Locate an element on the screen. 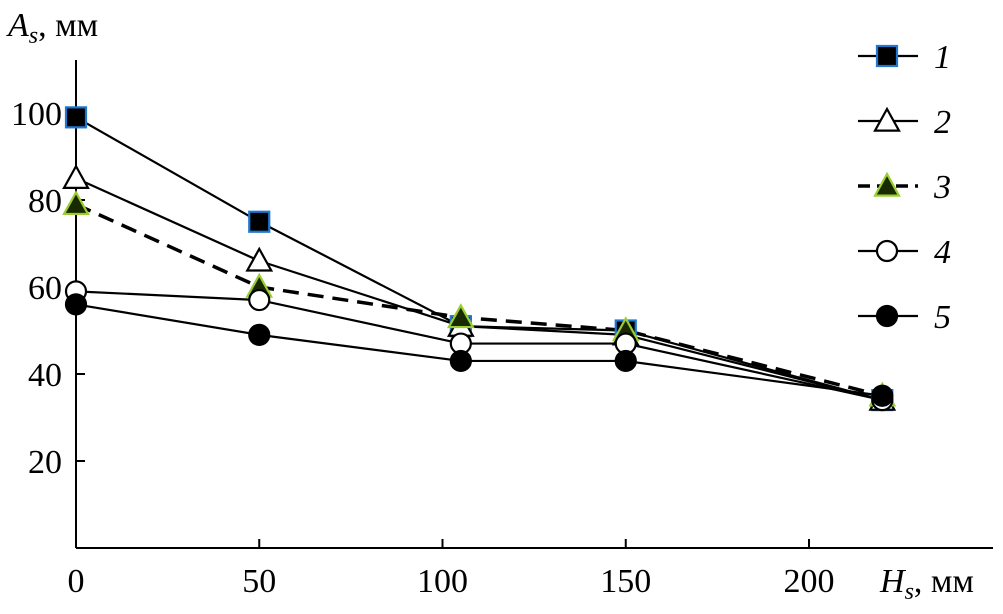 The image size is (1003, 614). y-tick-label: 20 is located at coordinates (45, 462).